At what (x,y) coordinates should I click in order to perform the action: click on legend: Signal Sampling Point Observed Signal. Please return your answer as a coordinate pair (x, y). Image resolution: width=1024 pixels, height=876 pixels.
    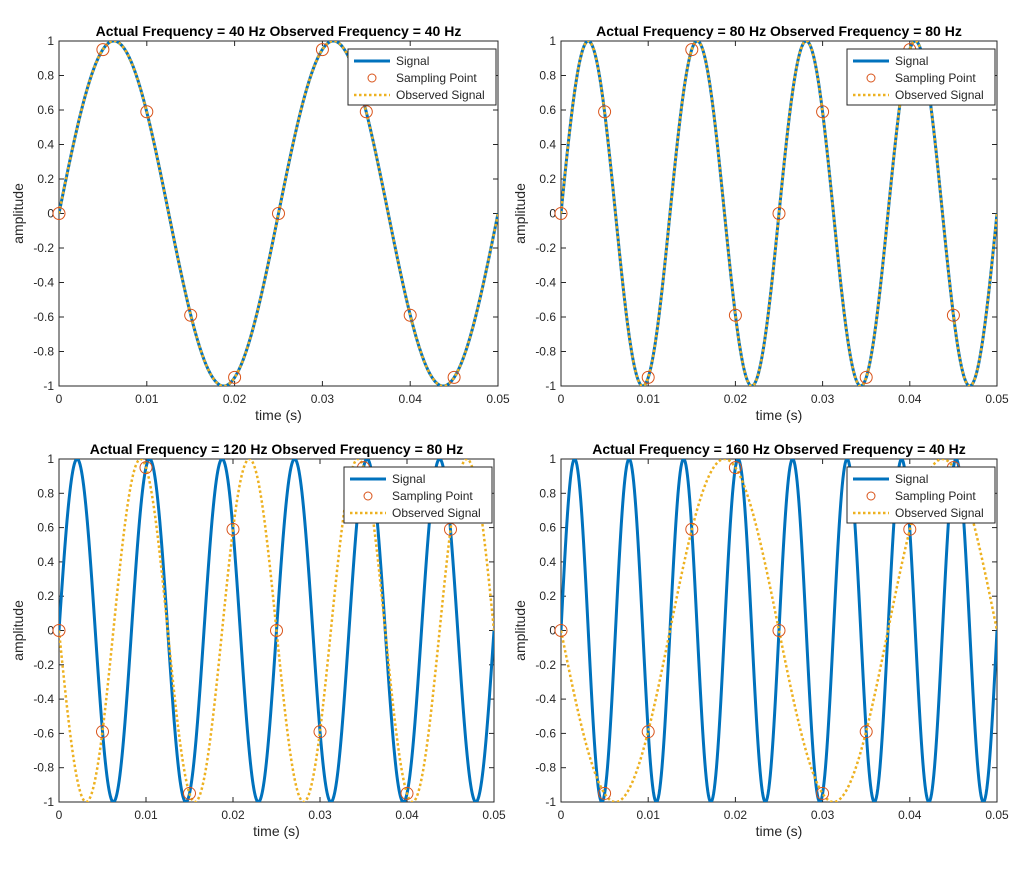
    Looking at the image, I should click on (418, 495).